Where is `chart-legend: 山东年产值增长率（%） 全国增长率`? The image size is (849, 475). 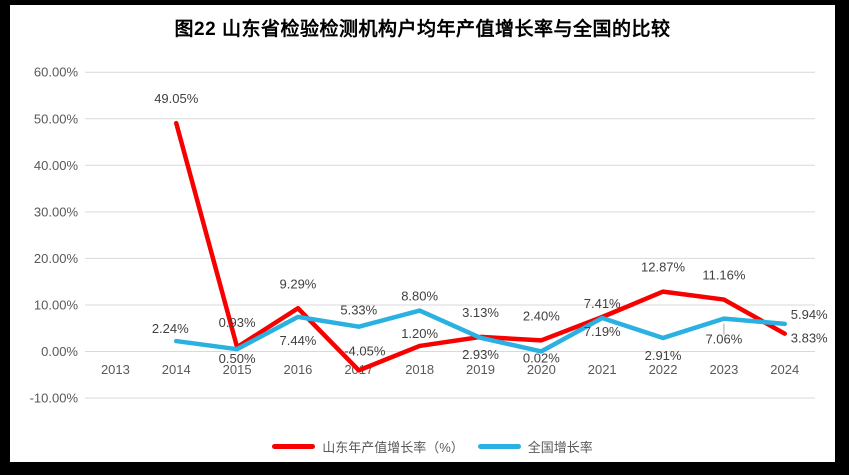 chart-legend: 山东年产值增长率（%） 全国增长率 is located at coordinates (432, 446).